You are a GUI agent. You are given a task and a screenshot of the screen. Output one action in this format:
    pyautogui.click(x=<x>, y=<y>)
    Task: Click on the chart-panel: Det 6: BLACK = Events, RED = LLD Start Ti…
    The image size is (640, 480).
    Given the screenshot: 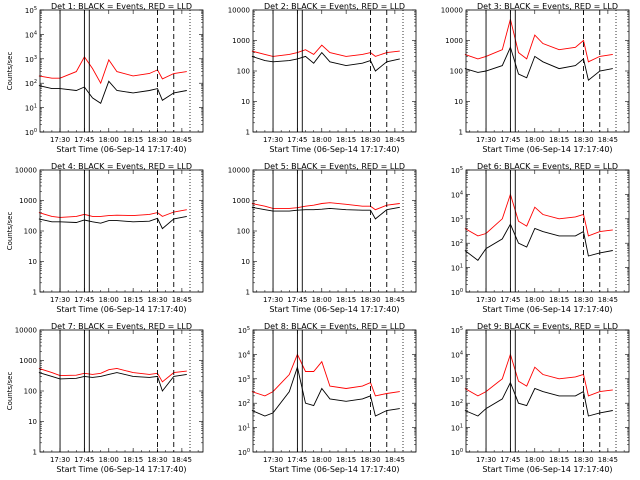 What is the action you would take?
    pyautogui.click(x=540, y=238)
    